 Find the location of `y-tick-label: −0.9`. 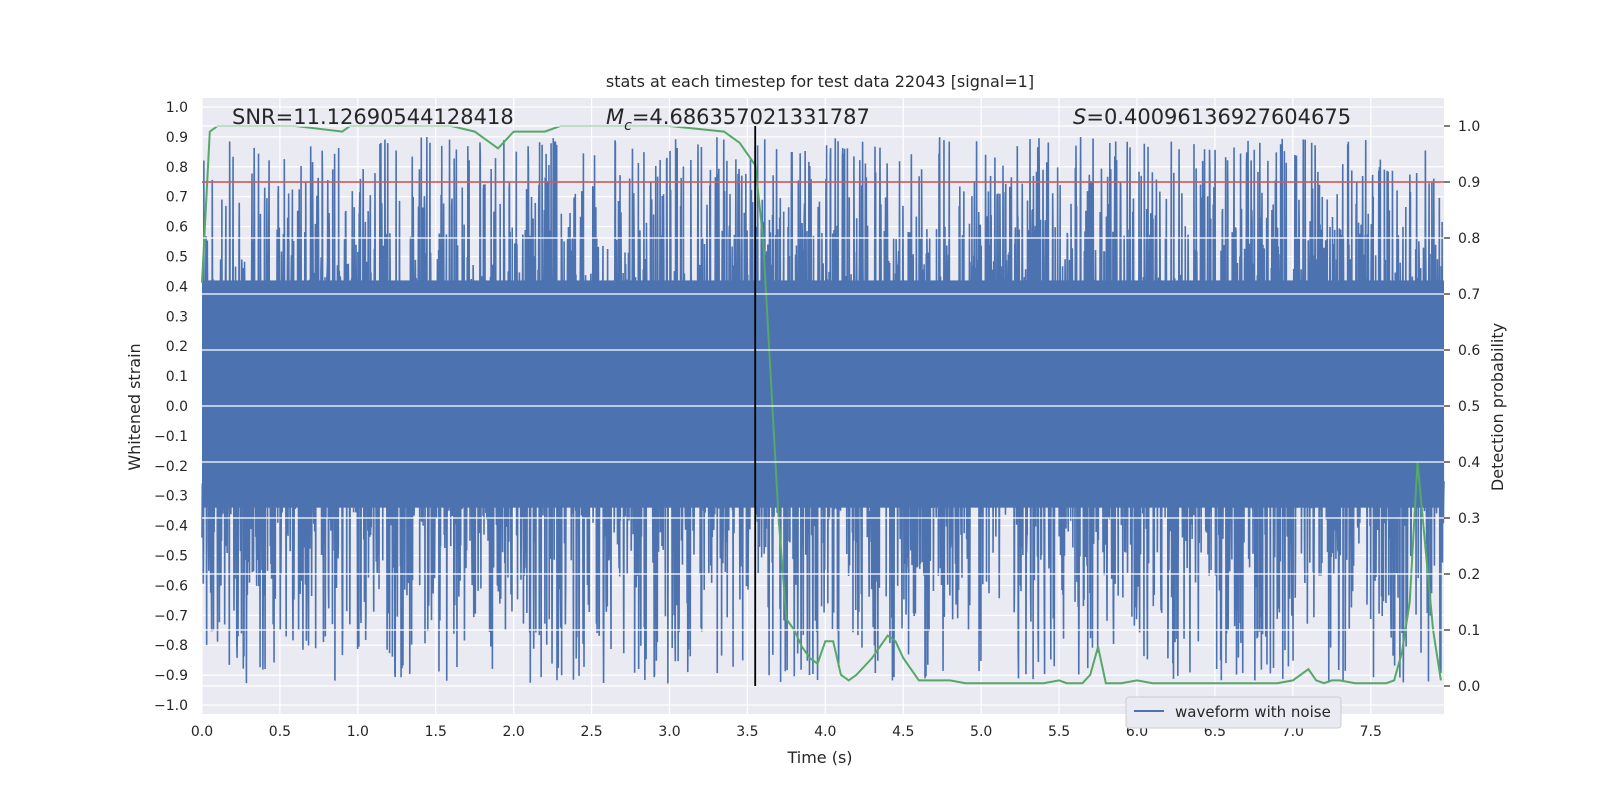

y-tick-label: −0.9 is located at coordinates (171, 676).